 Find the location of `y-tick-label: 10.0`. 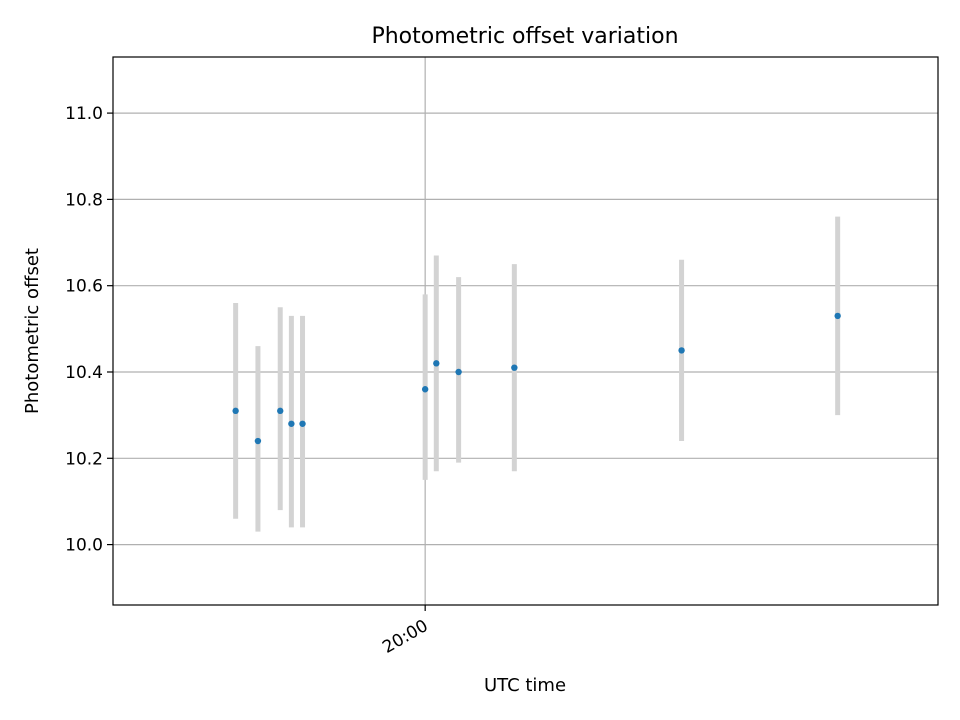

y-tick-label: 10.0 is located at coordinates (84, 546).